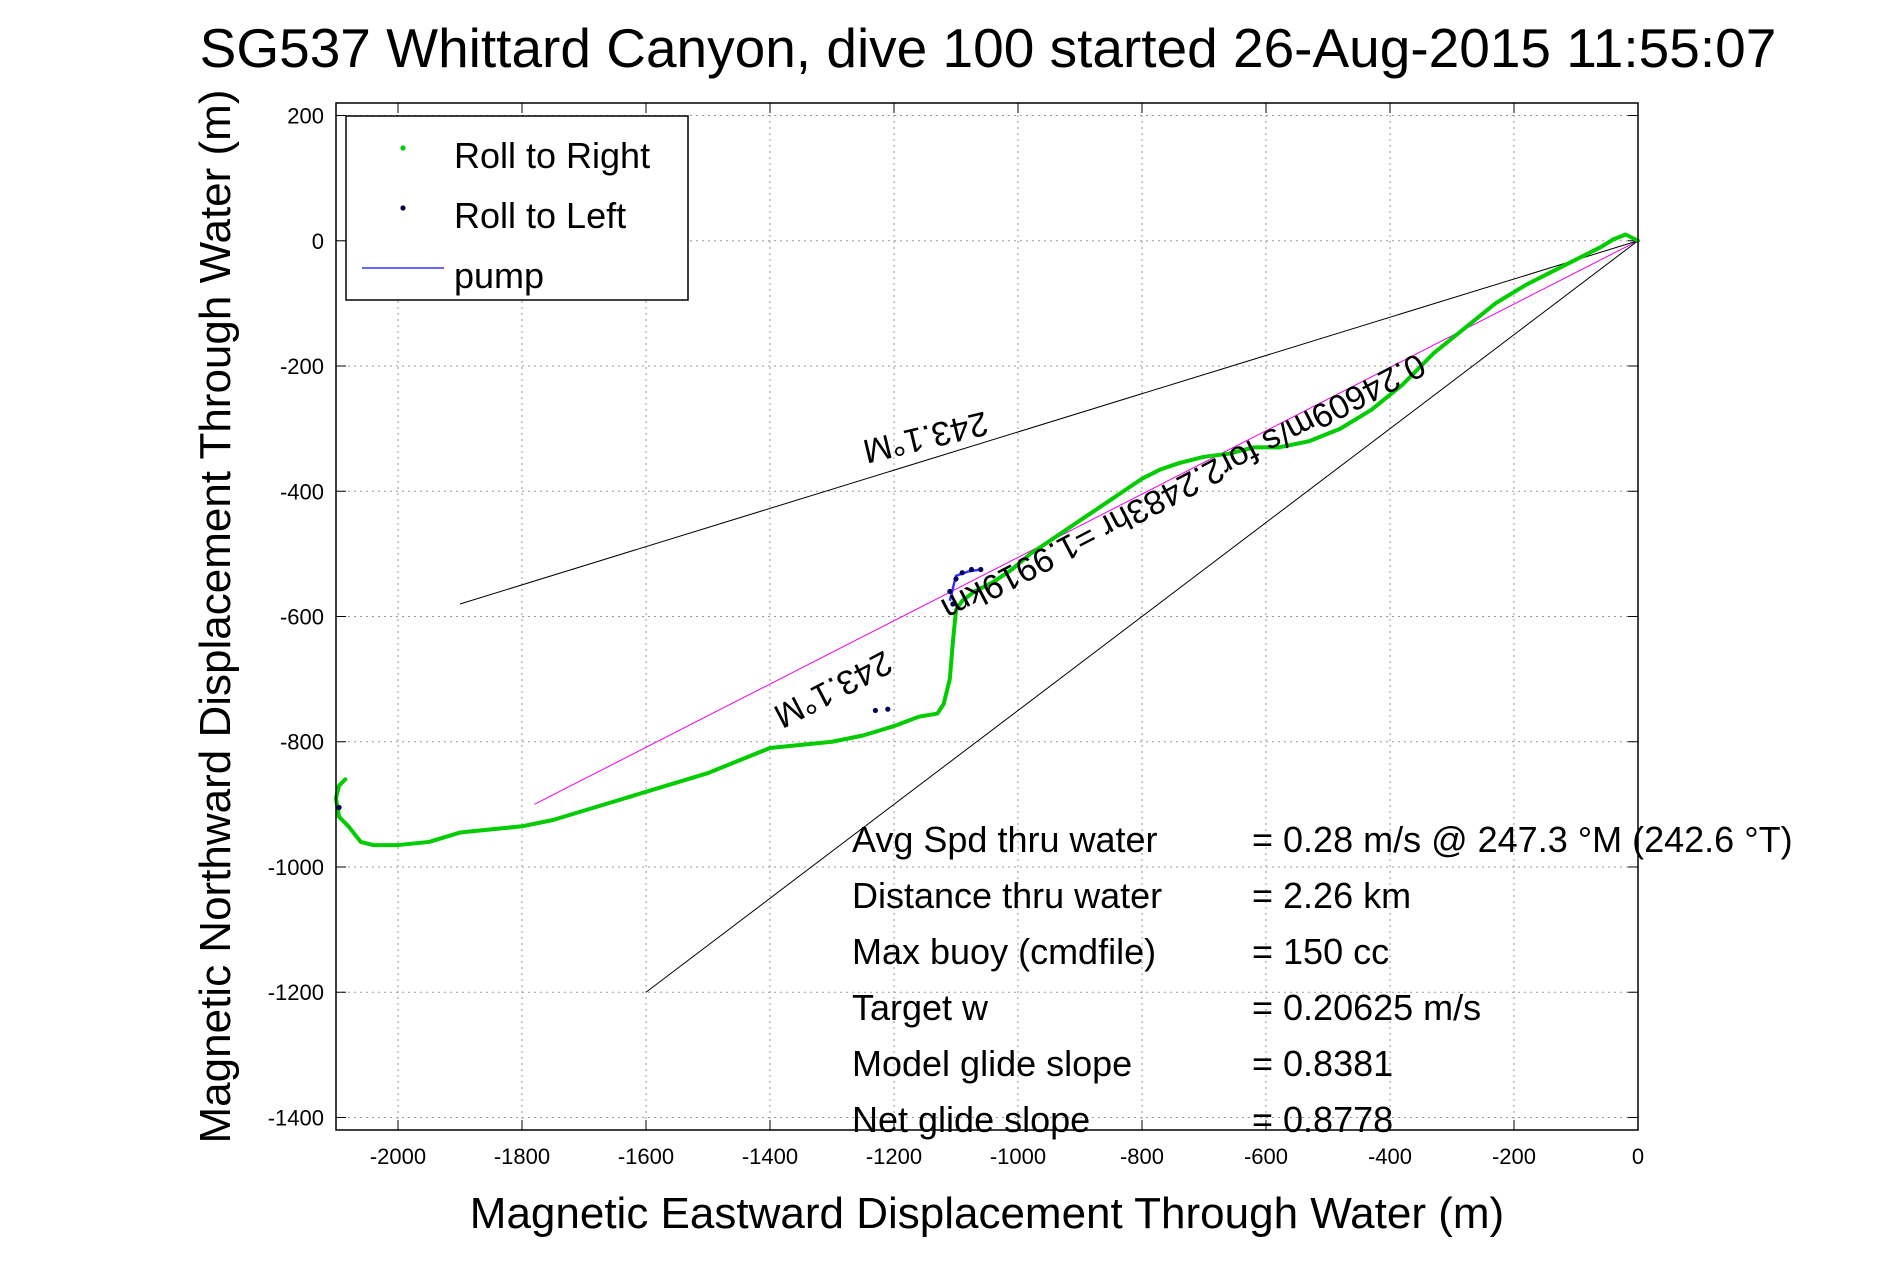 This screenshot has width=1891, height=1262. Describe the element at coordinates (1322, 1063) in the screenshot. I see `stat-value: = 0.8381` at that location.